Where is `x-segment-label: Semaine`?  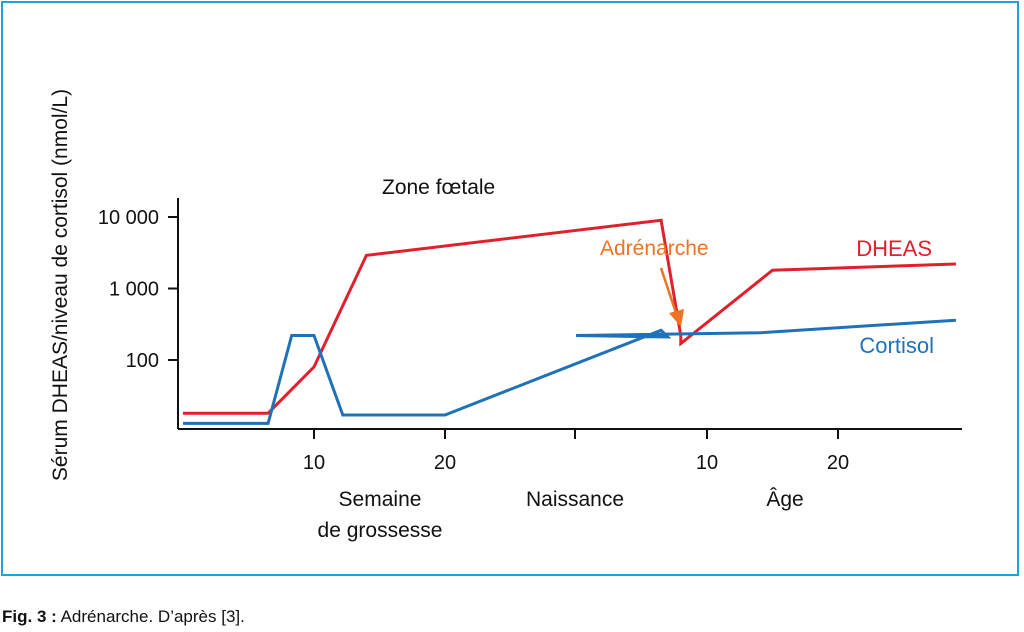 x-segment-label: Semaine is located at coordinates (380, 499).